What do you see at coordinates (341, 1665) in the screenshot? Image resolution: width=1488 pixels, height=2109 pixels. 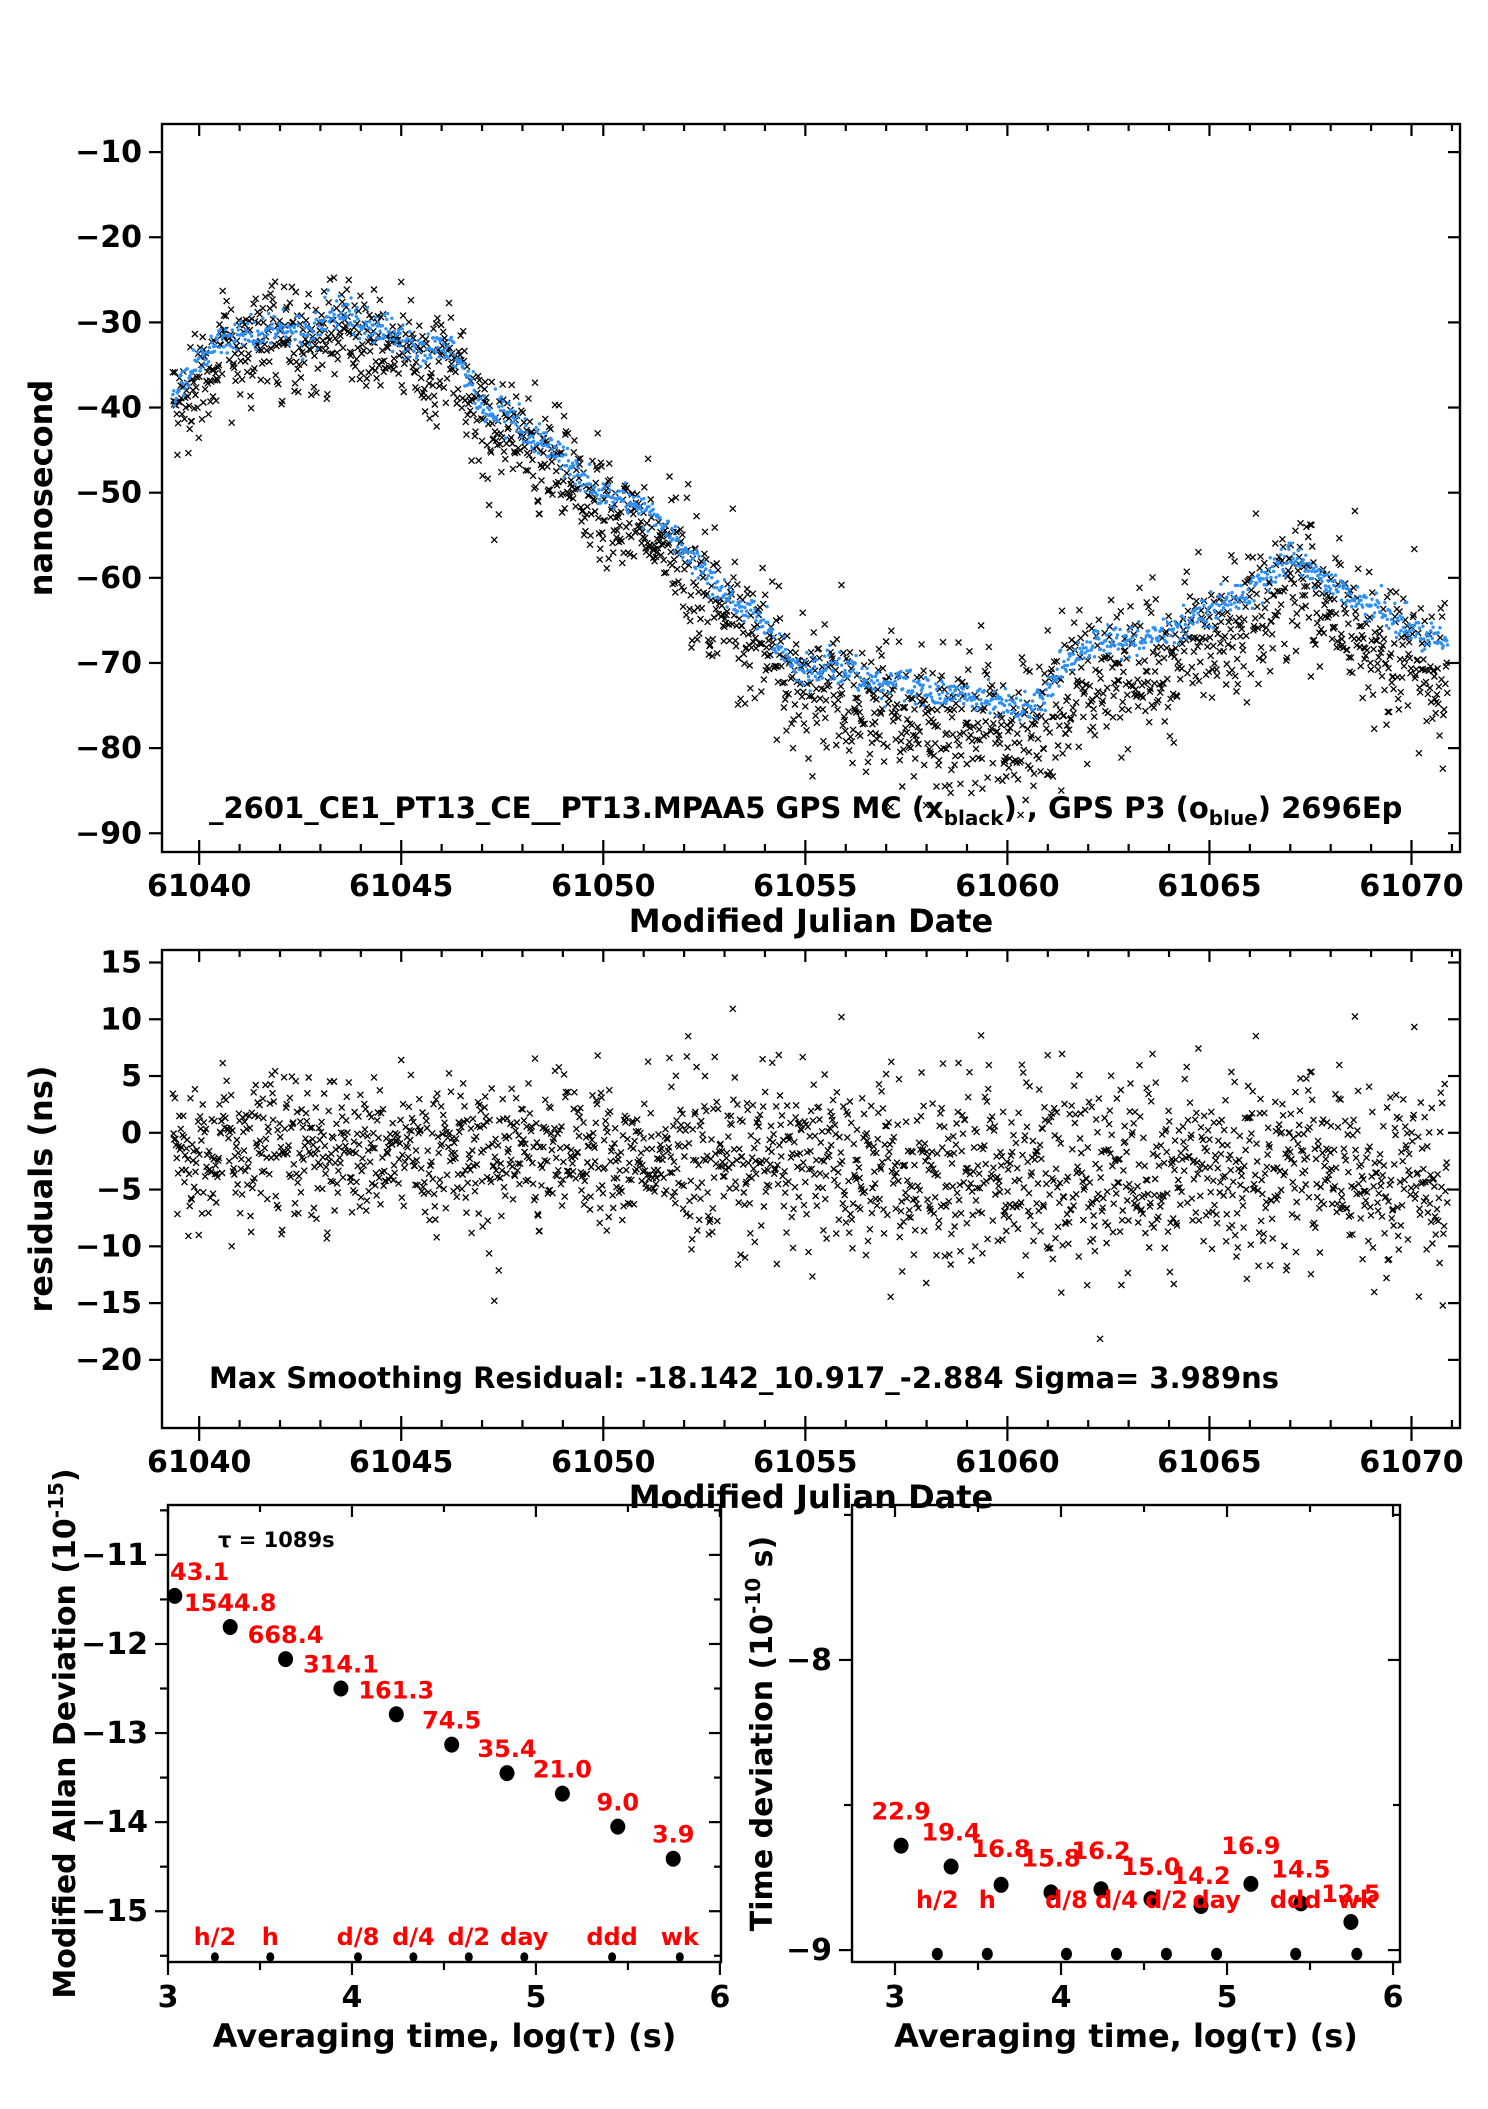 I see `point-value-label: 314.1` at bounding box center [341, 1665].